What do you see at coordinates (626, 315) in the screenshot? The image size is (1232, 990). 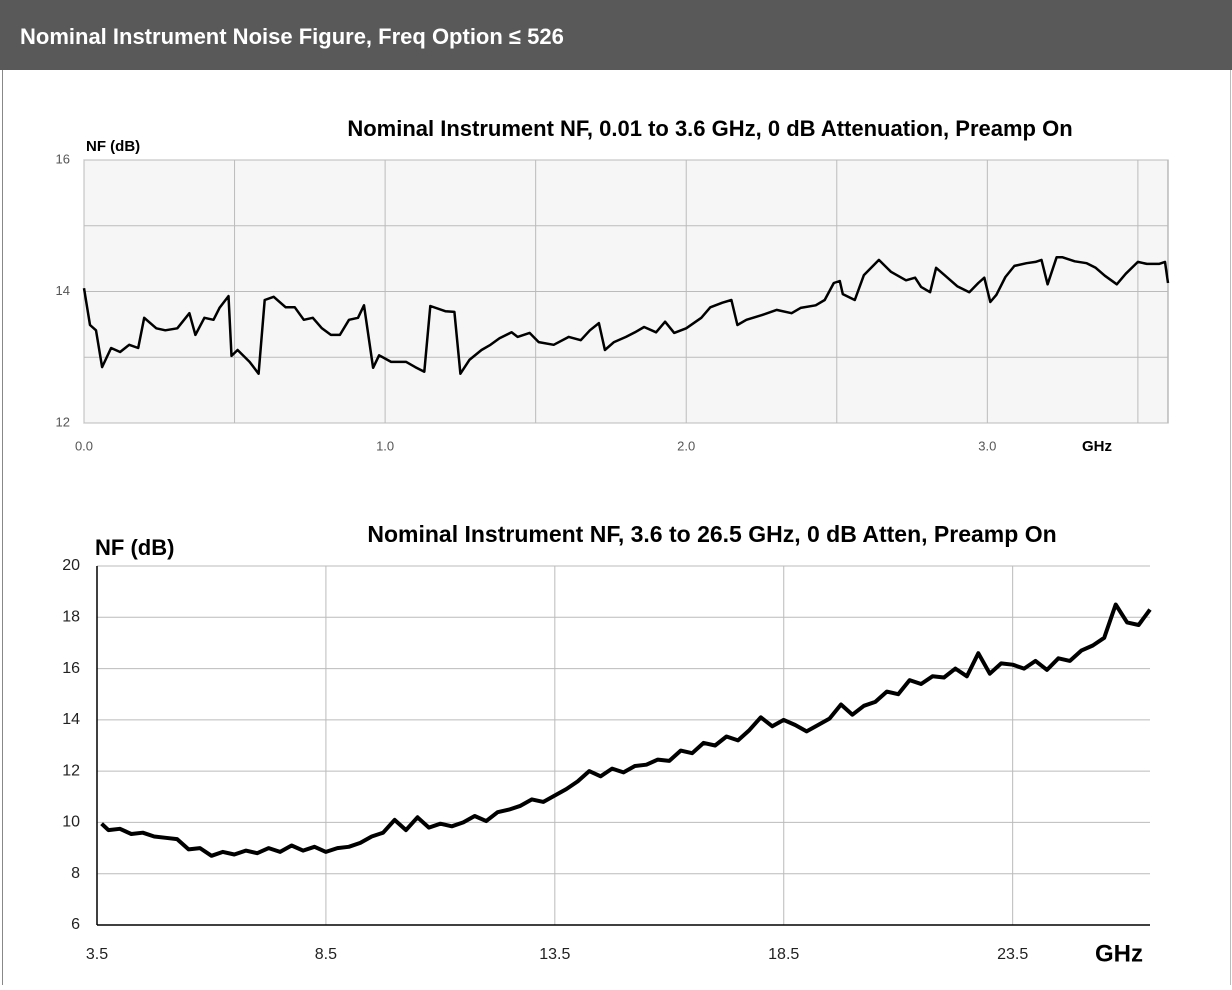 I see `data-line` at bounding box center [626, 315].